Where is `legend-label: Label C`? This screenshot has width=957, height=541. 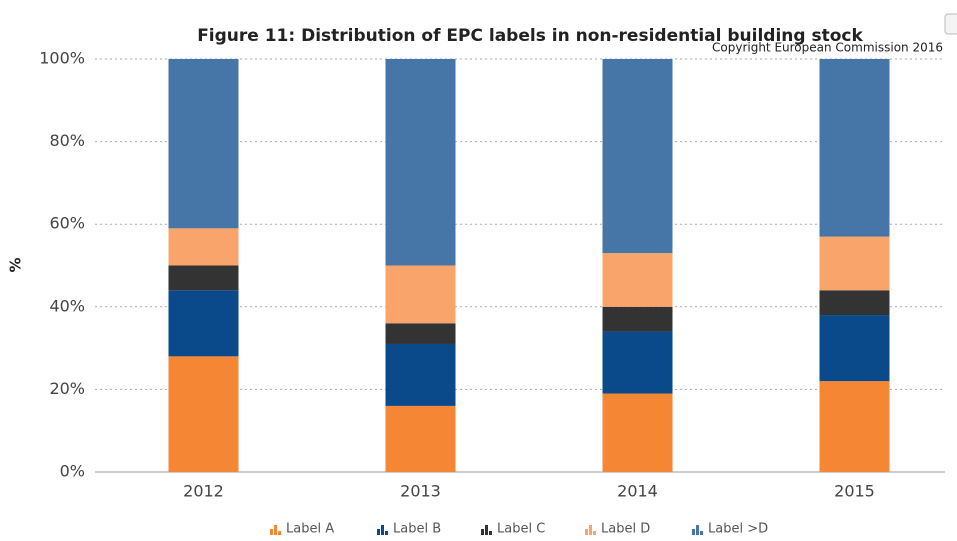 legend-label: Label C is located at coordinates (521, 529).